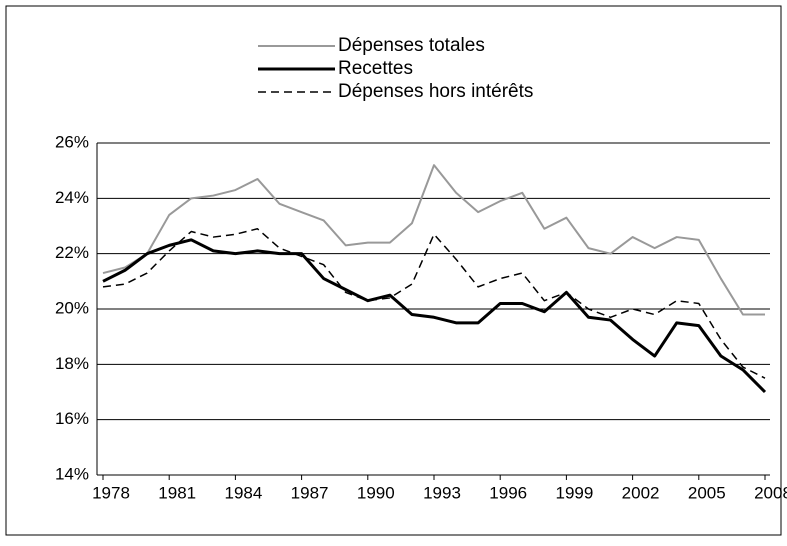 This screenshot has height=546, width=787. Describe the element at coordinates (435, 91) in the screenshot. I see `legend-label: Dépenses hors intérêts` at that location.